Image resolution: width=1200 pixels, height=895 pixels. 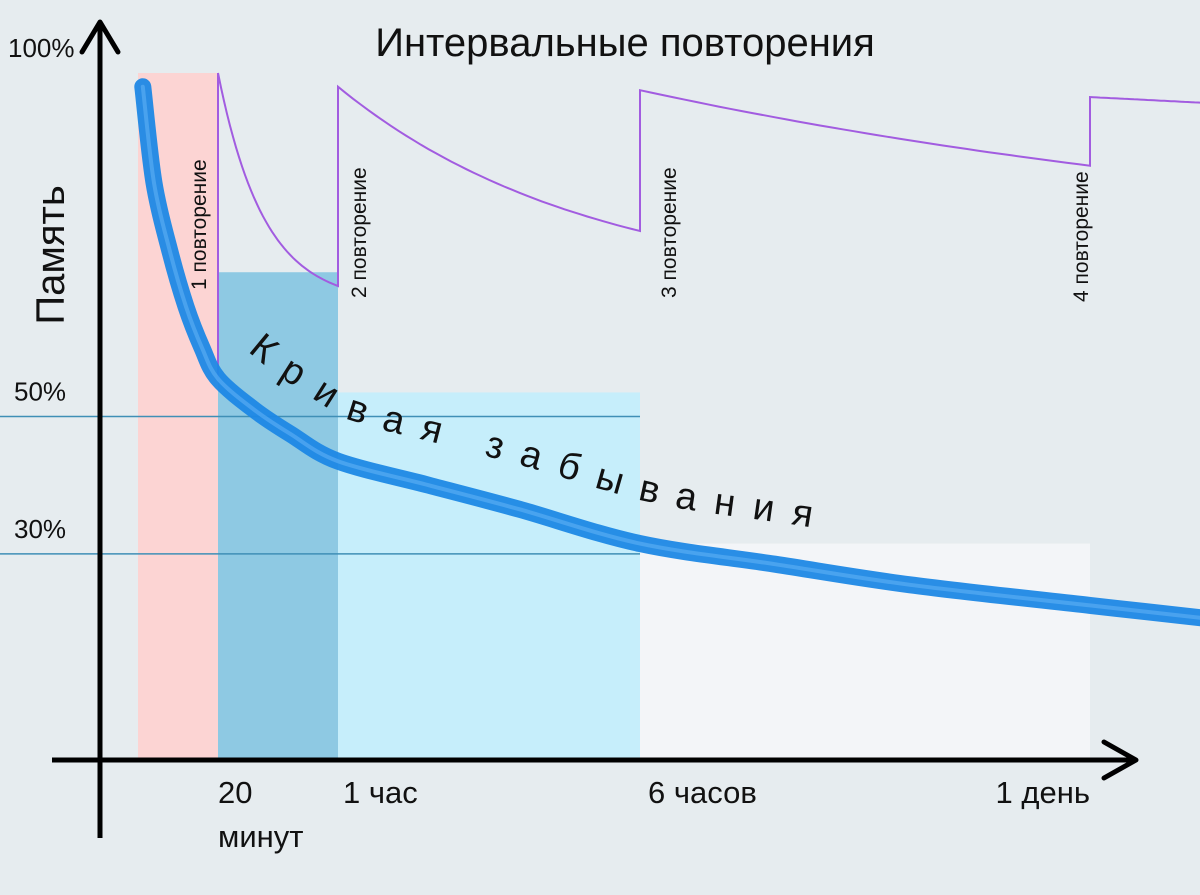 What do you see at coordinates (41, 48) in the screenshot?
I see `y-tick-label: 100%` at bounding box center [41, 48].